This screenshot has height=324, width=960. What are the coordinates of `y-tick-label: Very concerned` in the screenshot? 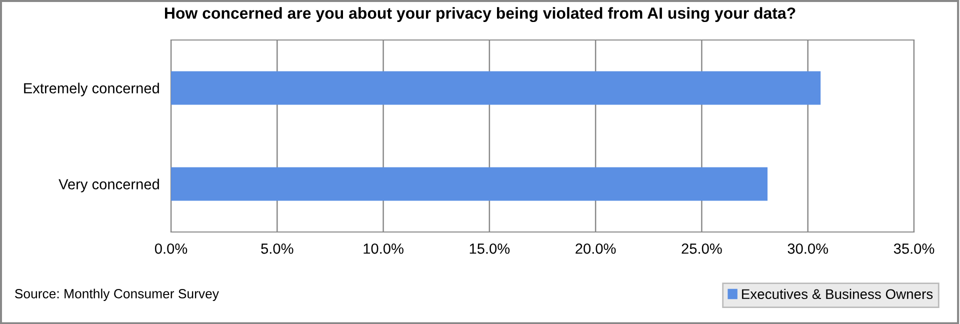 It's located at (108, 185).